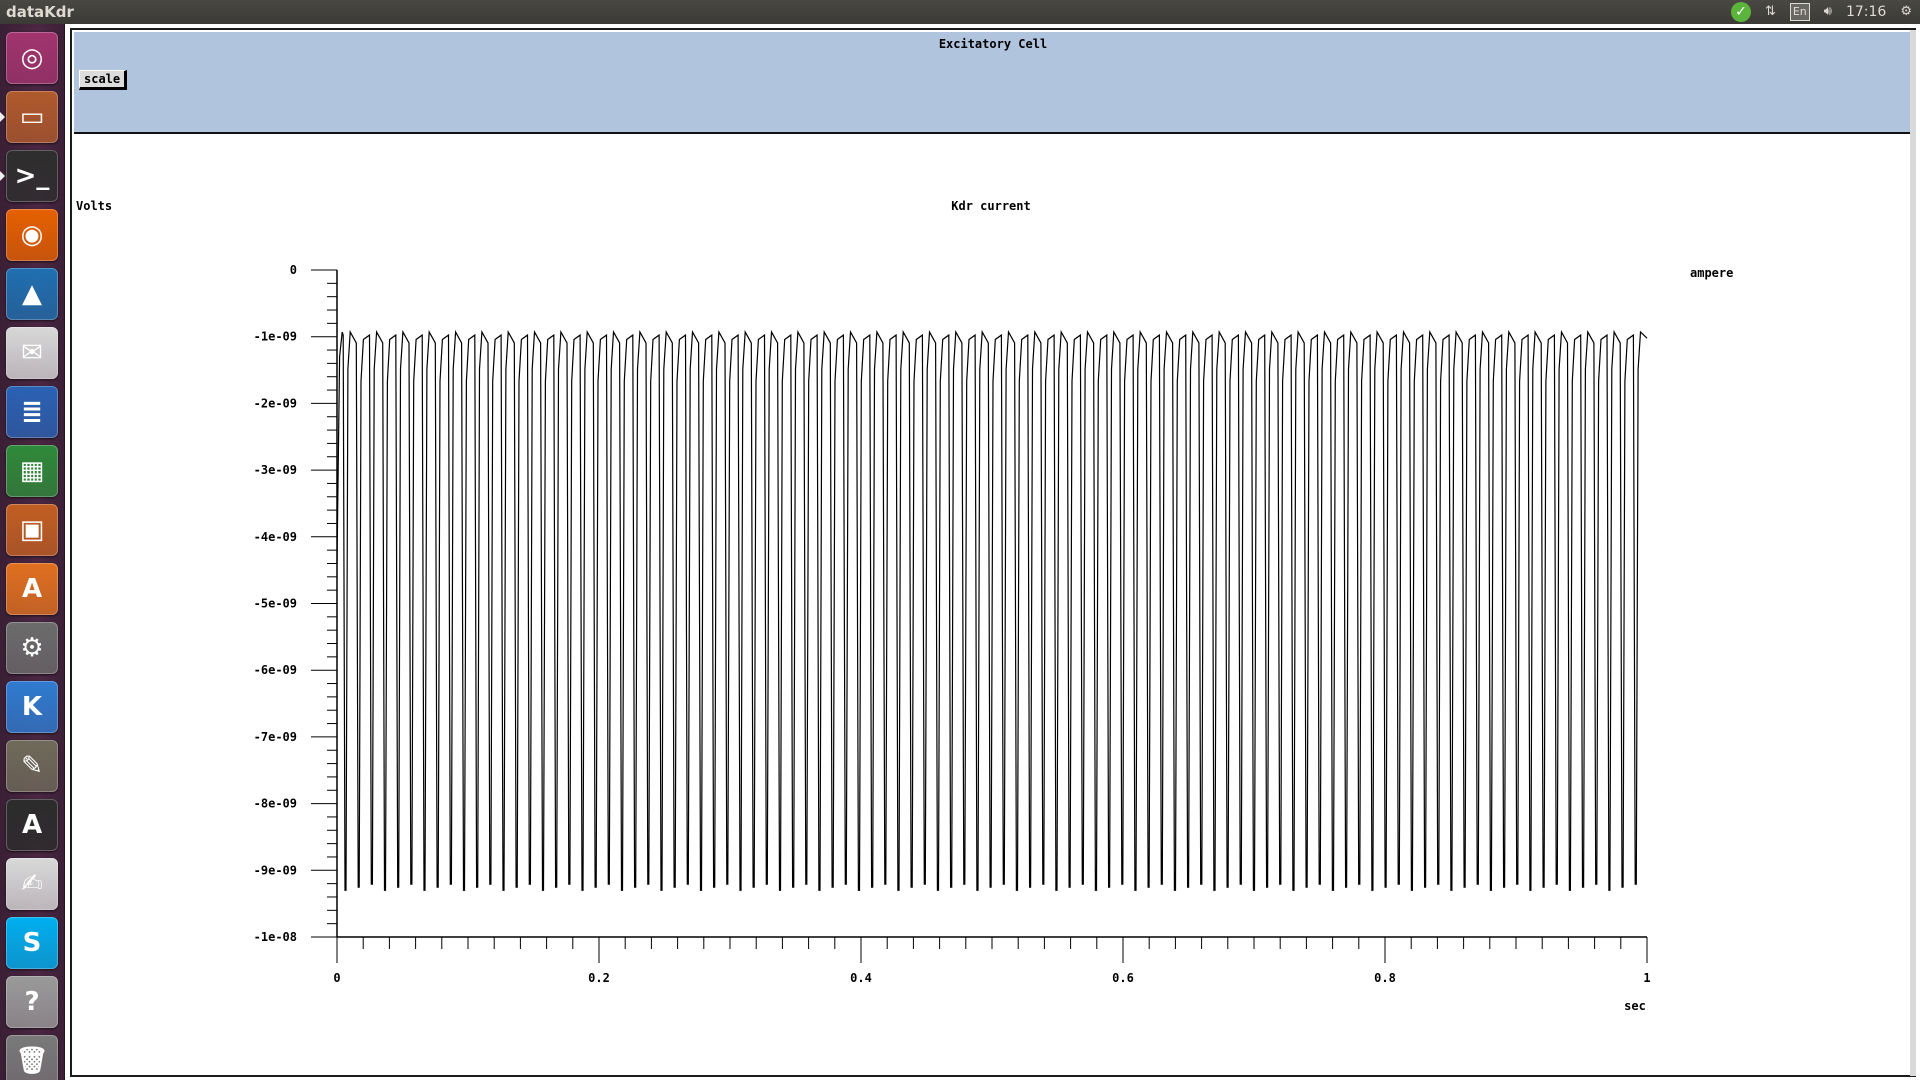 This screenshot has height=1080, width=1920. I want to click on software-updater-icon: A, so click(32, 825).